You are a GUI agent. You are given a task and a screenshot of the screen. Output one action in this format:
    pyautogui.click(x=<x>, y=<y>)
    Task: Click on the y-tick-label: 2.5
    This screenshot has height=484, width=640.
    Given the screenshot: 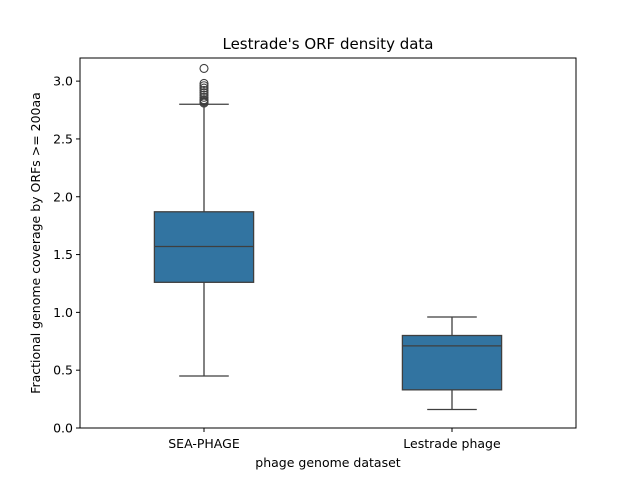 What is the action you would take?
    pyautogui.click(x=63, y=138)
    